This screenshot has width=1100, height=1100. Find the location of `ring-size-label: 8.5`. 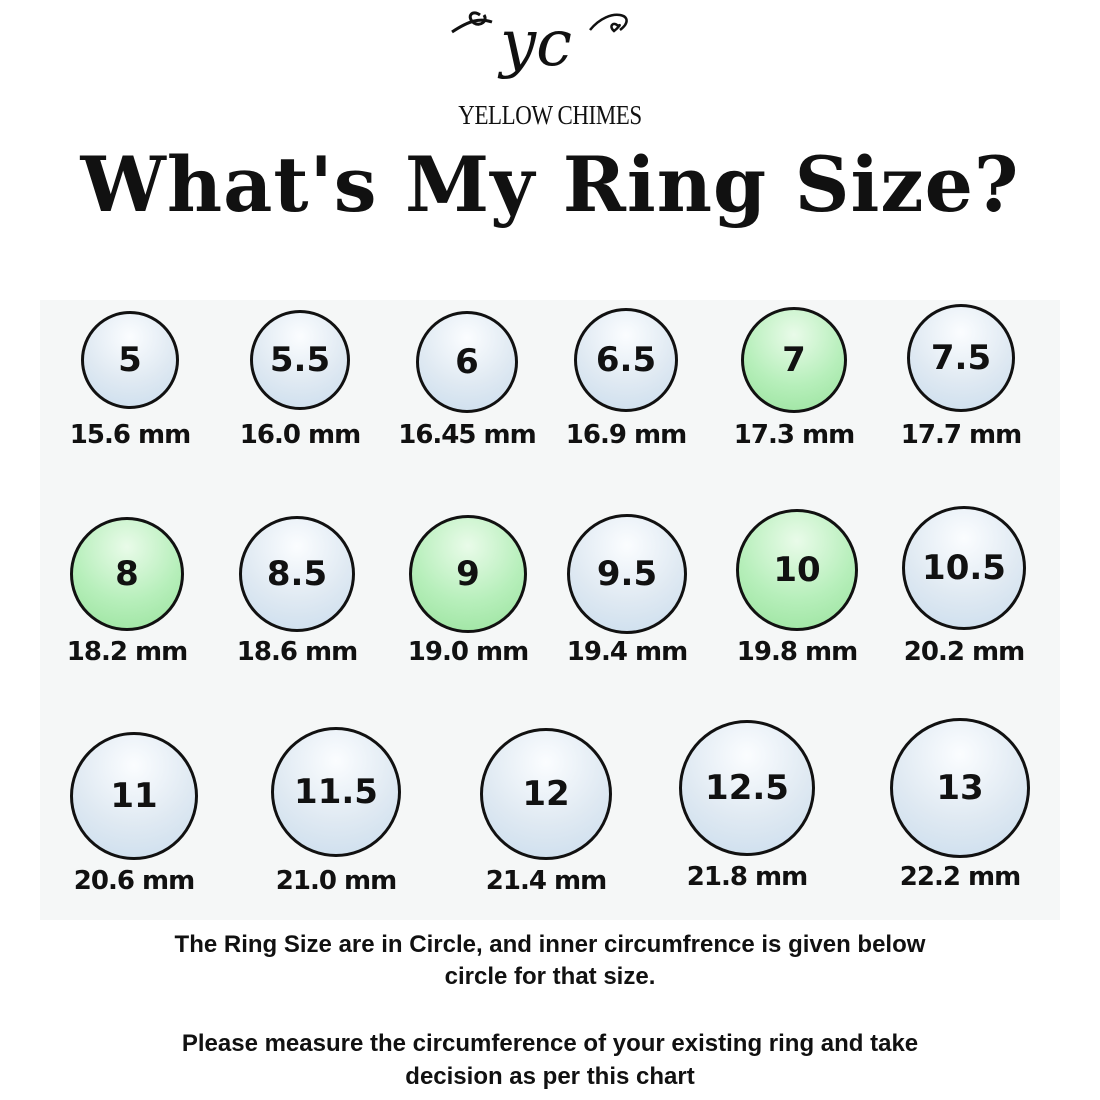

ring-size-label: 8.5 is located at coordinates (297, 574).